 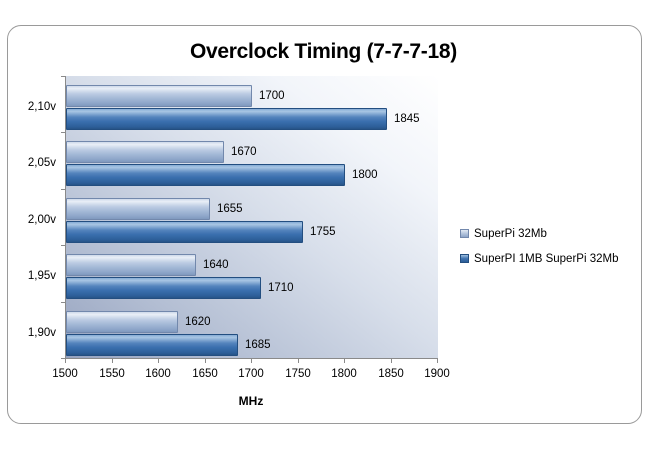 What do you see at coordinates (365, 175) in the screenshot?
I see `bar-value-label: 1800` at bounding box center [365, 175].